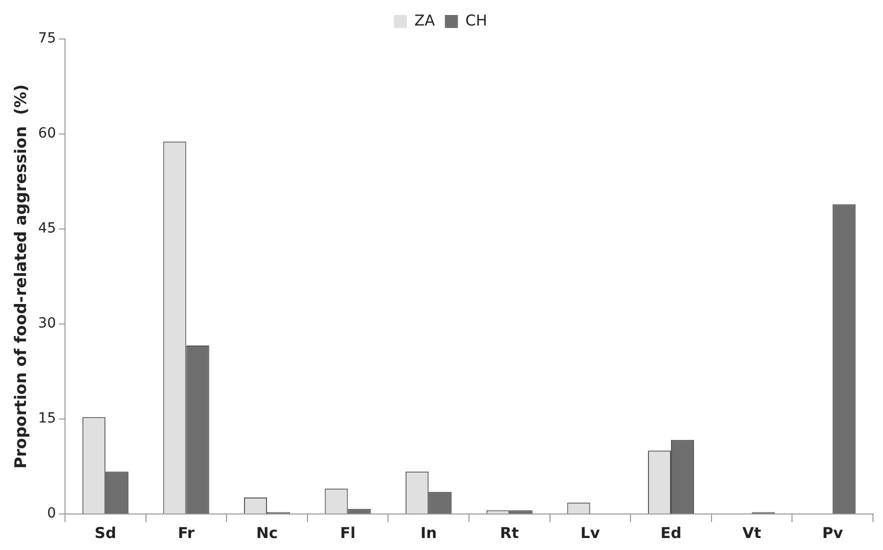  Describe the element at coordinates (590, 533) in the screenshot. I see `x-tick-label: Lv` at that location.